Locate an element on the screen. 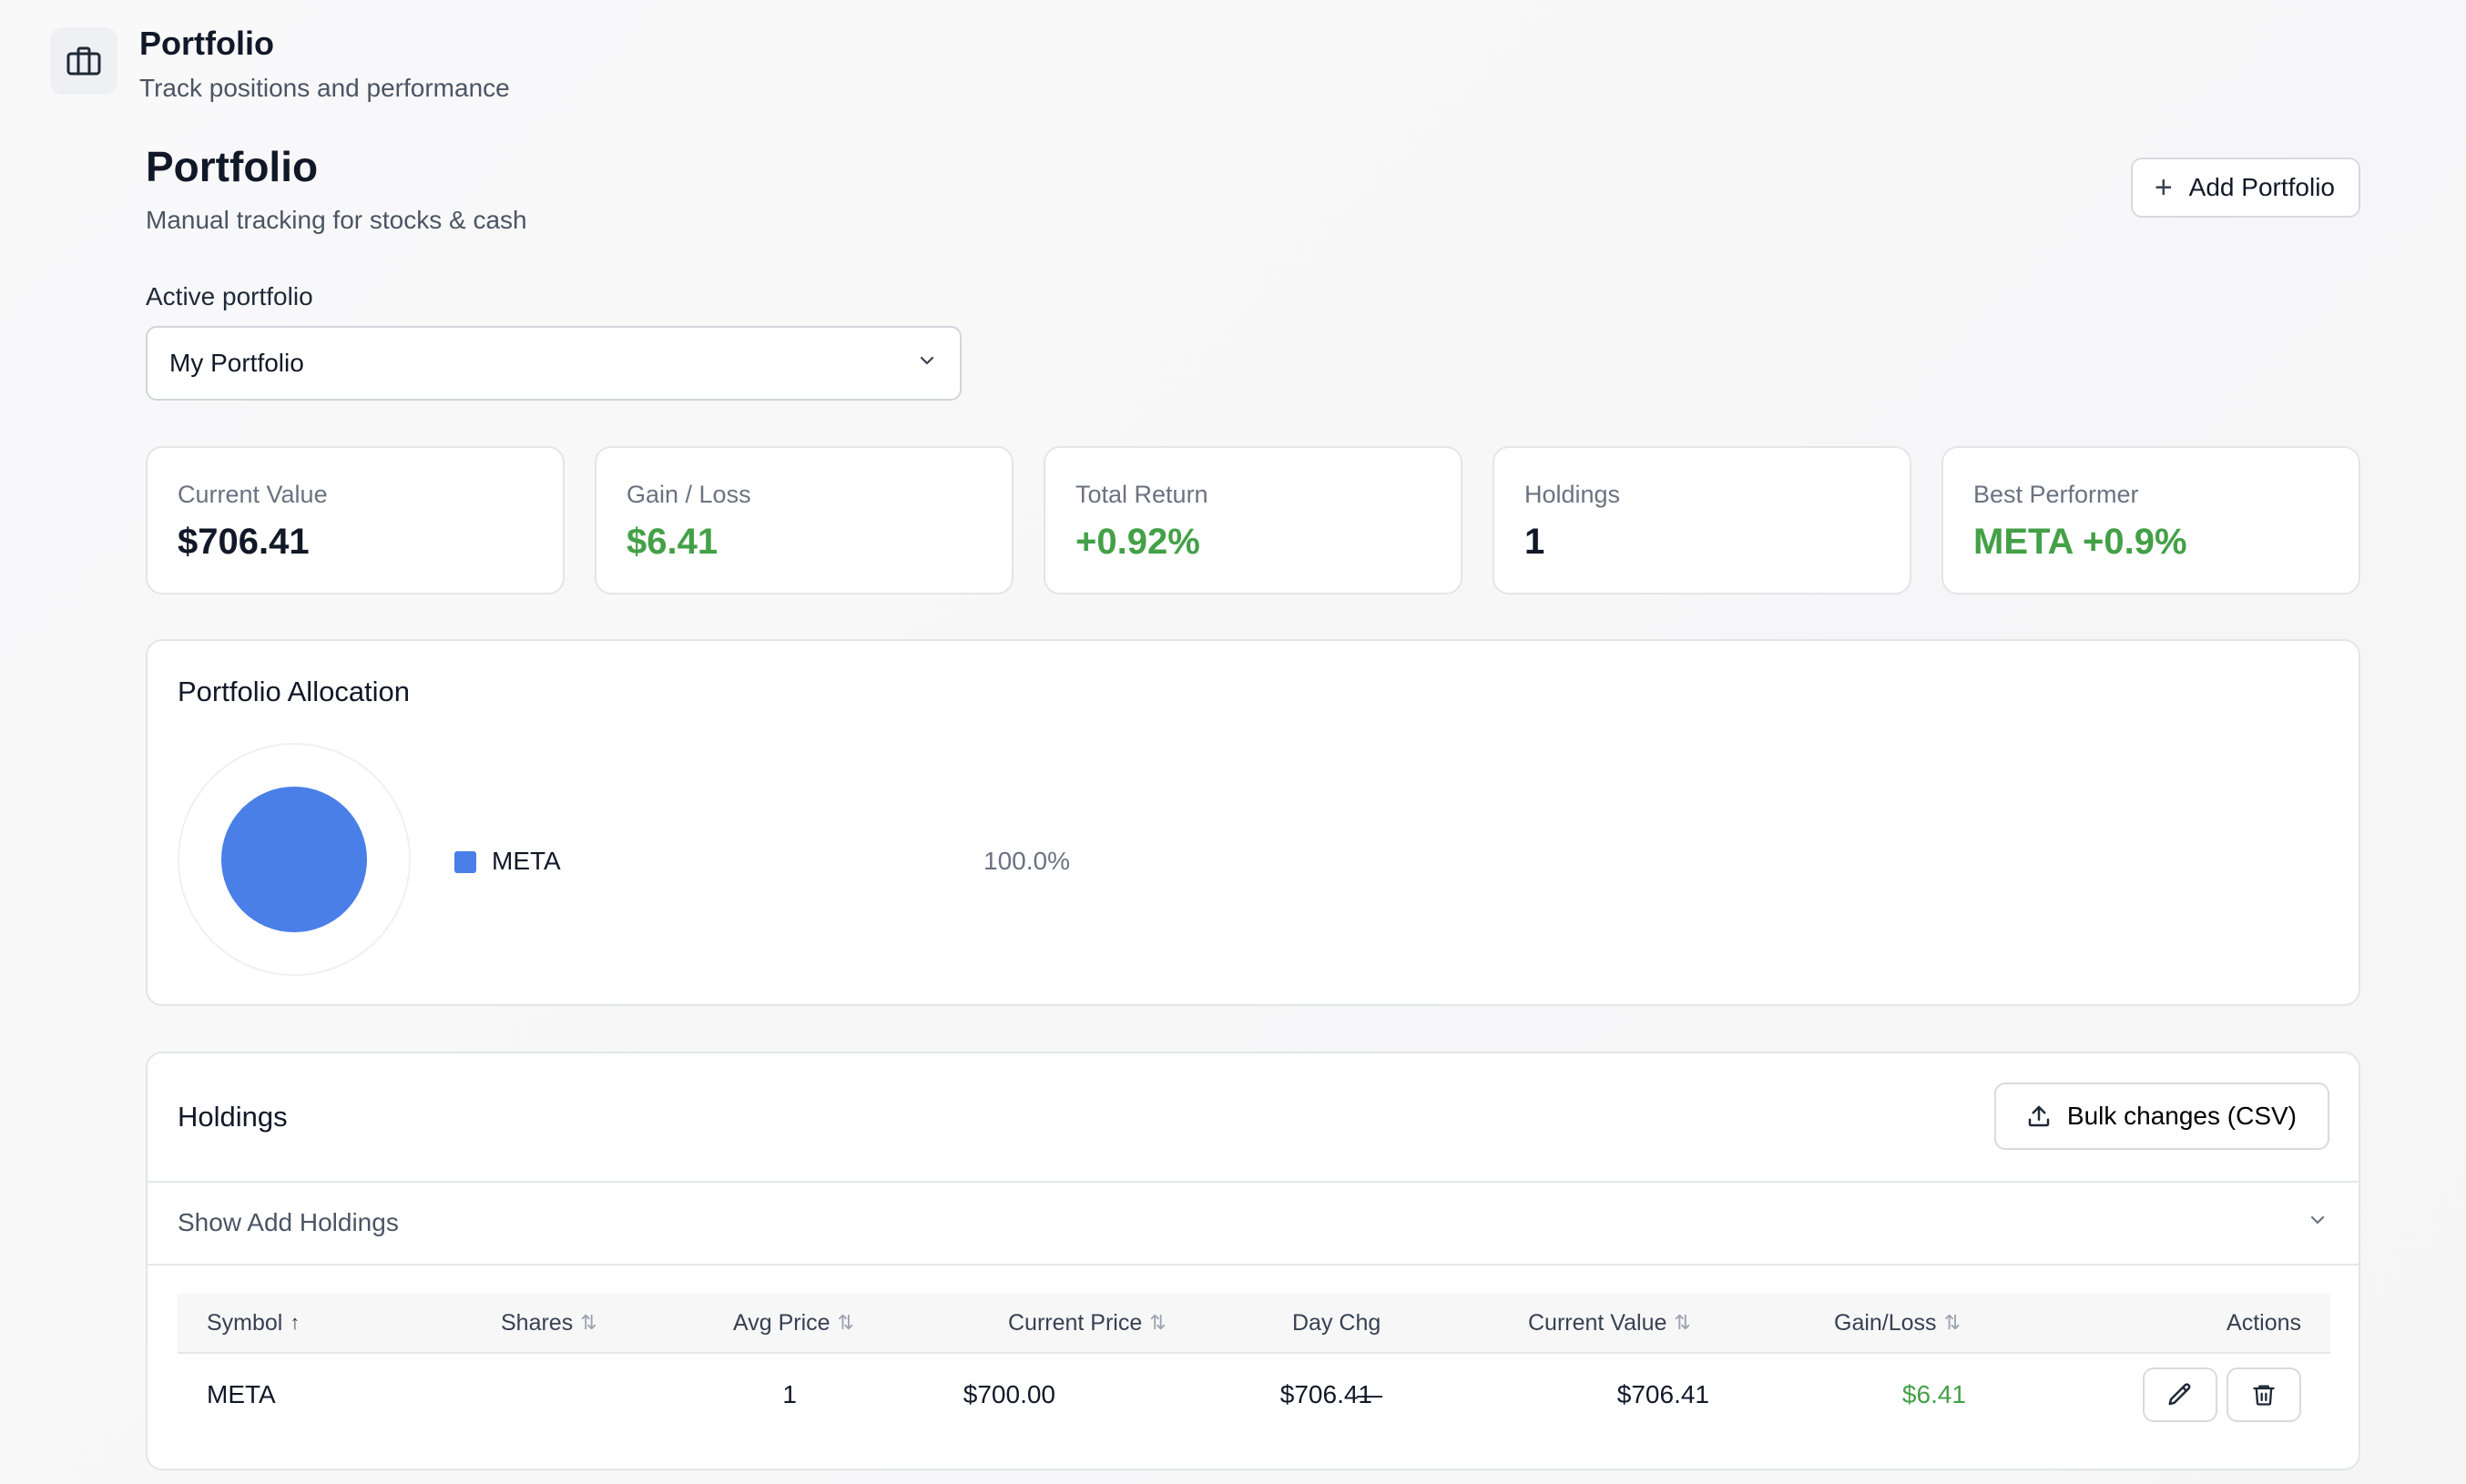 Image resolution: width=2466 pixels, height=1484 pixels. cell-day-chg: — is located at coordinates (1369, 1394).